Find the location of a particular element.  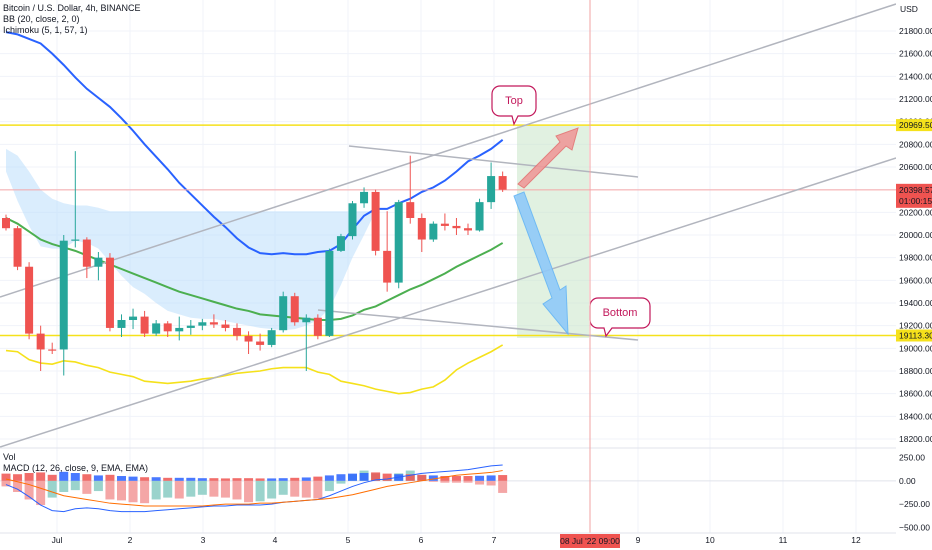

symbol-title: Bitcoin / U.S. Dollar, 4h, BINANCE is located at coordinates (72, 8).